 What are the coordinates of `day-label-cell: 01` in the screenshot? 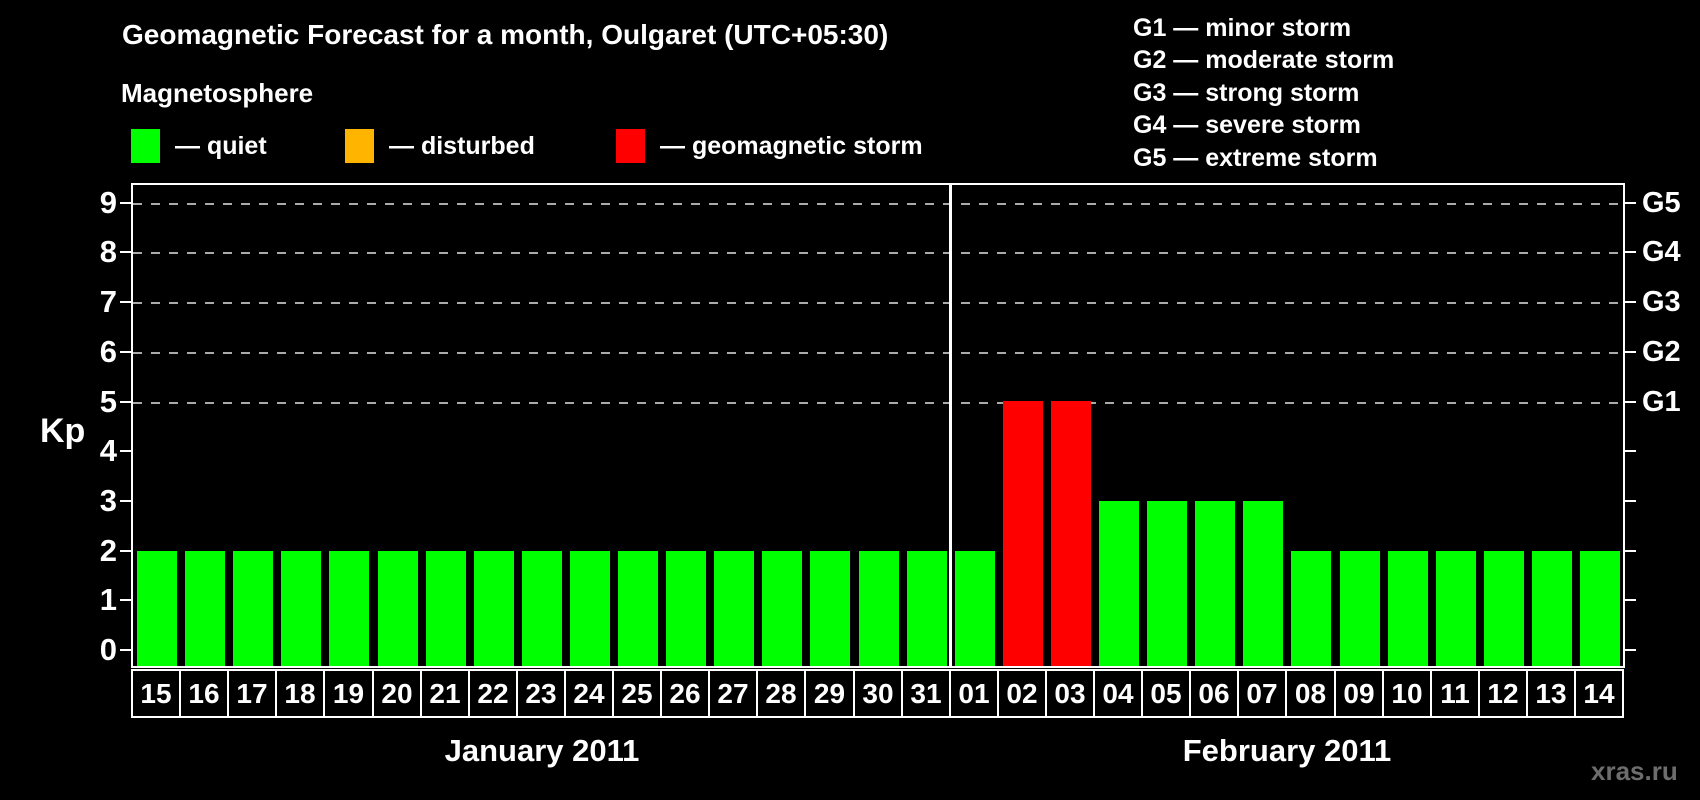 It's located at (974, 693).